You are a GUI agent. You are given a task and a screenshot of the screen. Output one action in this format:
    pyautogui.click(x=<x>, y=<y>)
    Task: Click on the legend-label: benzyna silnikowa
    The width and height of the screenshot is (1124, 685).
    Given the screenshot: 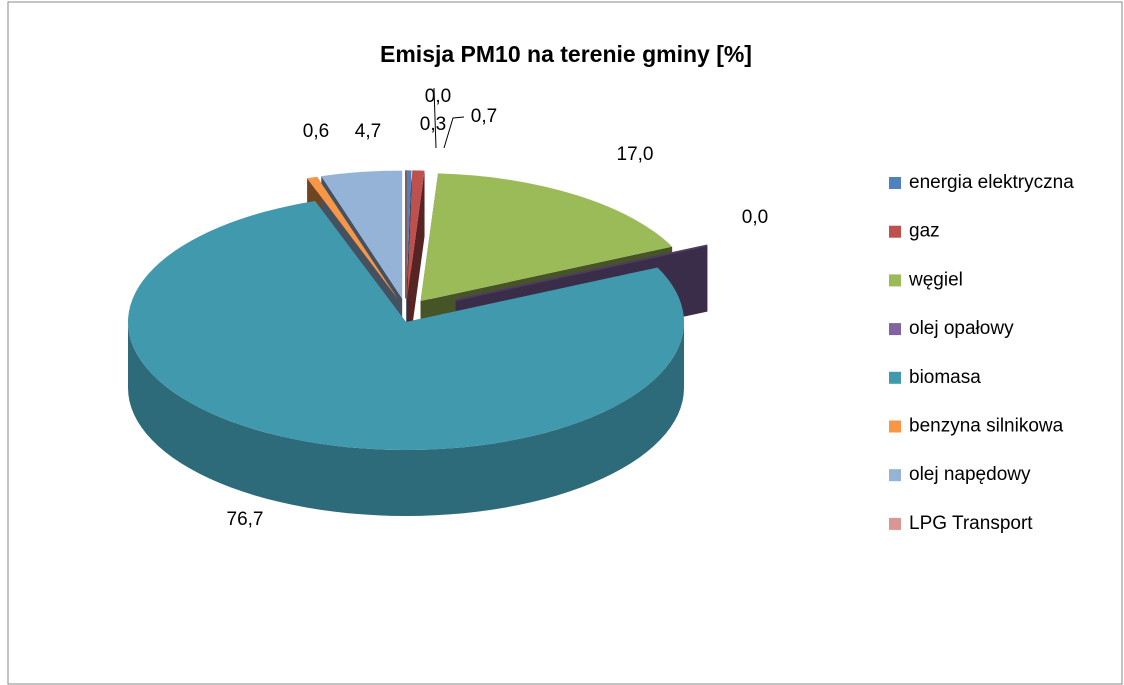 What is the action you would take?
    pyautogui.click(x=986, y=426)
    